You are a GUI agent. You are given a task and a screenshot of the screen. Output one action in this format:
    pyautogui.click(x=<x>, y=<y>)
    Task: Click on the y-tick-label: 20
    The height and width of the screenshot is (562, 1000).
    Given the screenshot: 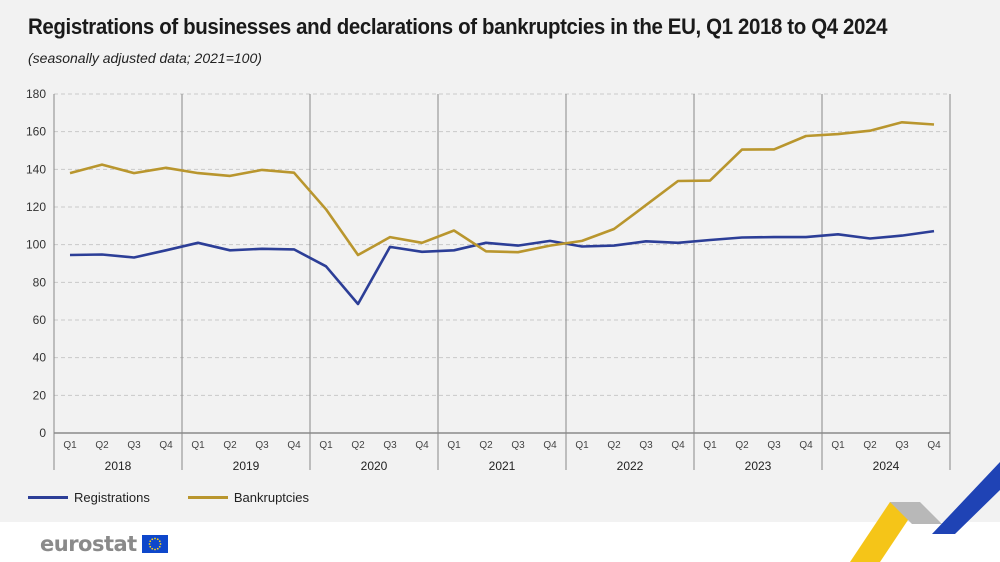 What is the action you would take?
    pyautogui.click(x=40, y=395)
    